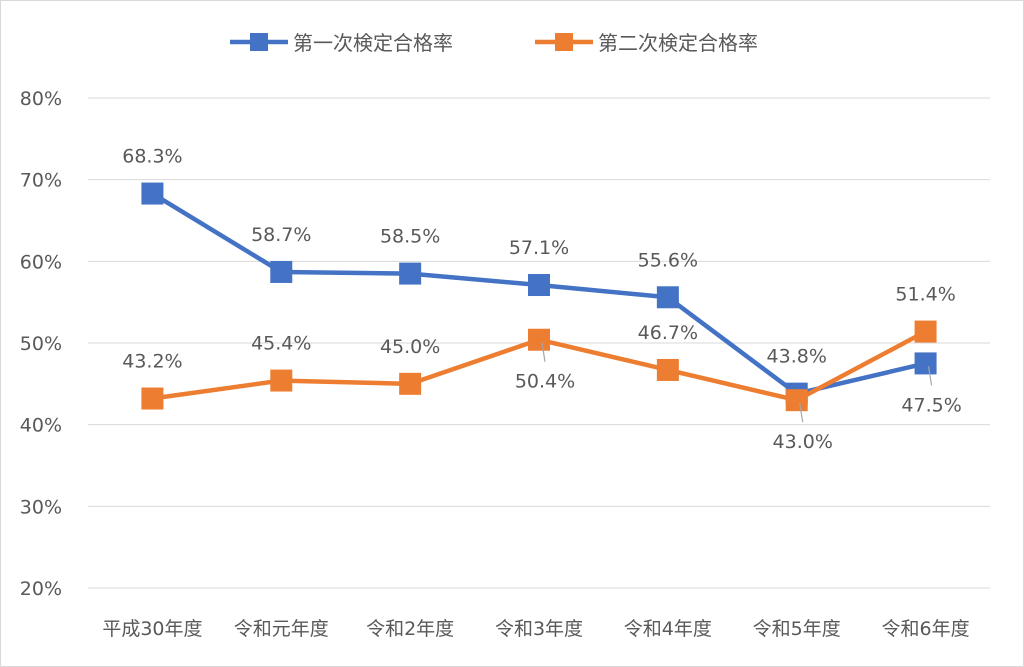 This screenshot has width=1024, height=667. Describe the element at coordinates (281, 344) in the screenshot. I see `data-label: 45.4%` at that location.